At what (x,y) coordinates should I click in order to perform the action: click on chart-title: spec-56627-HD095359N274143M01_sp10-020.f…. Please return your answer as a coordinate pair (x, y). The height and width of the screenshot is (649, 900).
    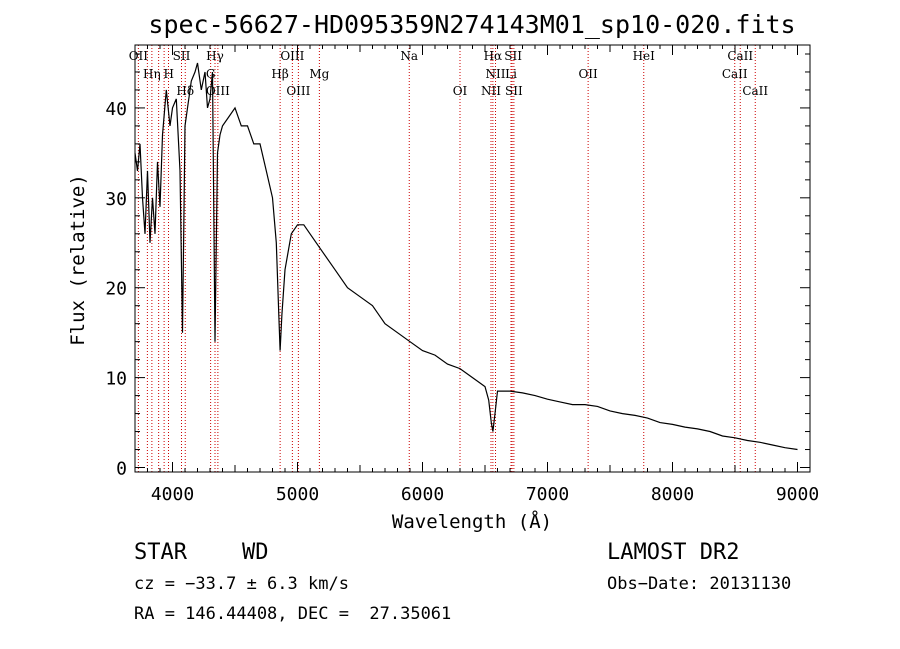
    Looking at the image, I should click on (471, 24).